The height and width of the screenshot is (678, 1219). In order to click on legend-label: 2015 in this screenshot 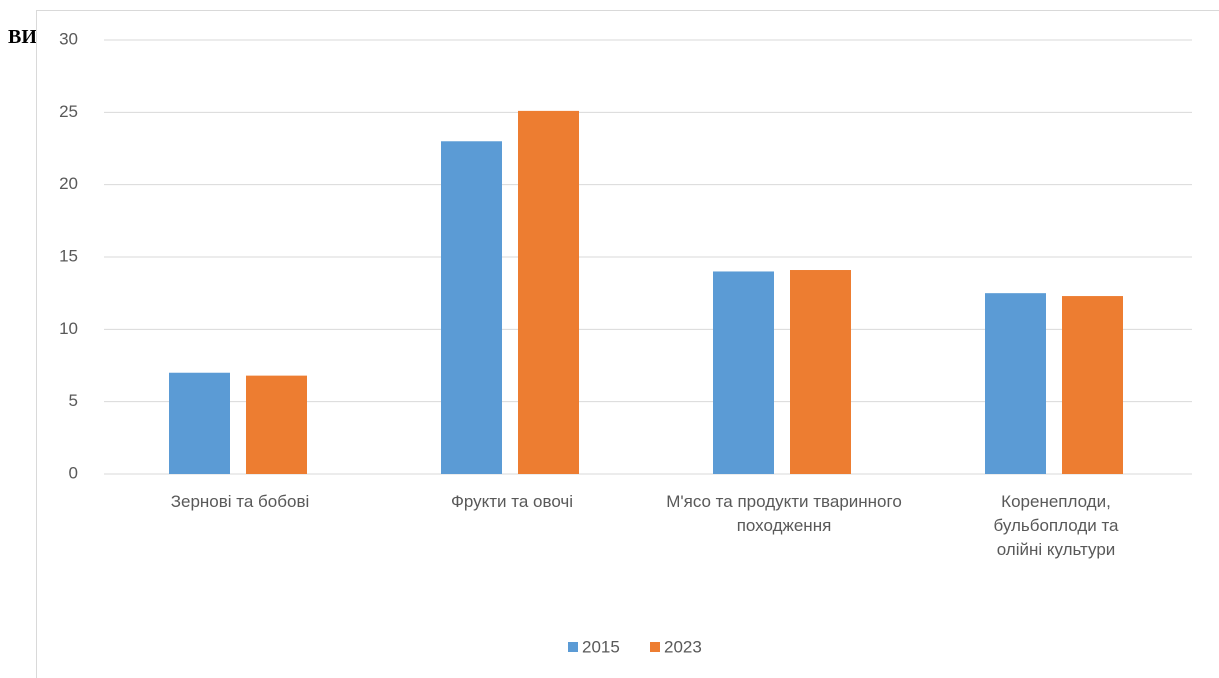, I will do `click(601, 646)`.